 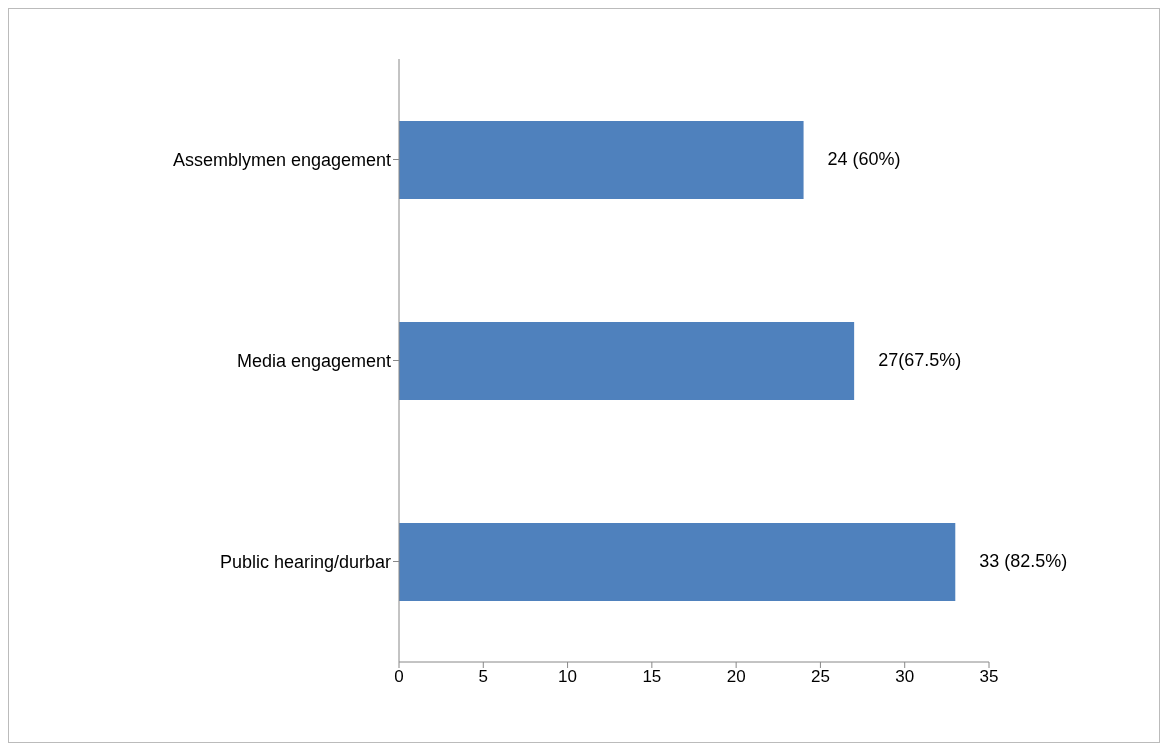 I want to click on x-tick-label: 15, so click(x=652, y=677).